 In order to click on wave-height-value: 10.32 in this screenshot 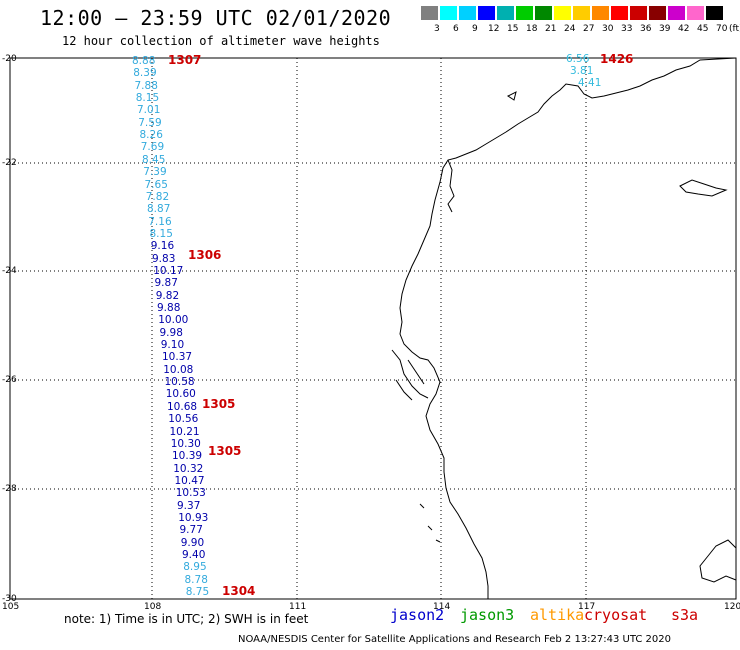, I will do `click(188, 468)`.